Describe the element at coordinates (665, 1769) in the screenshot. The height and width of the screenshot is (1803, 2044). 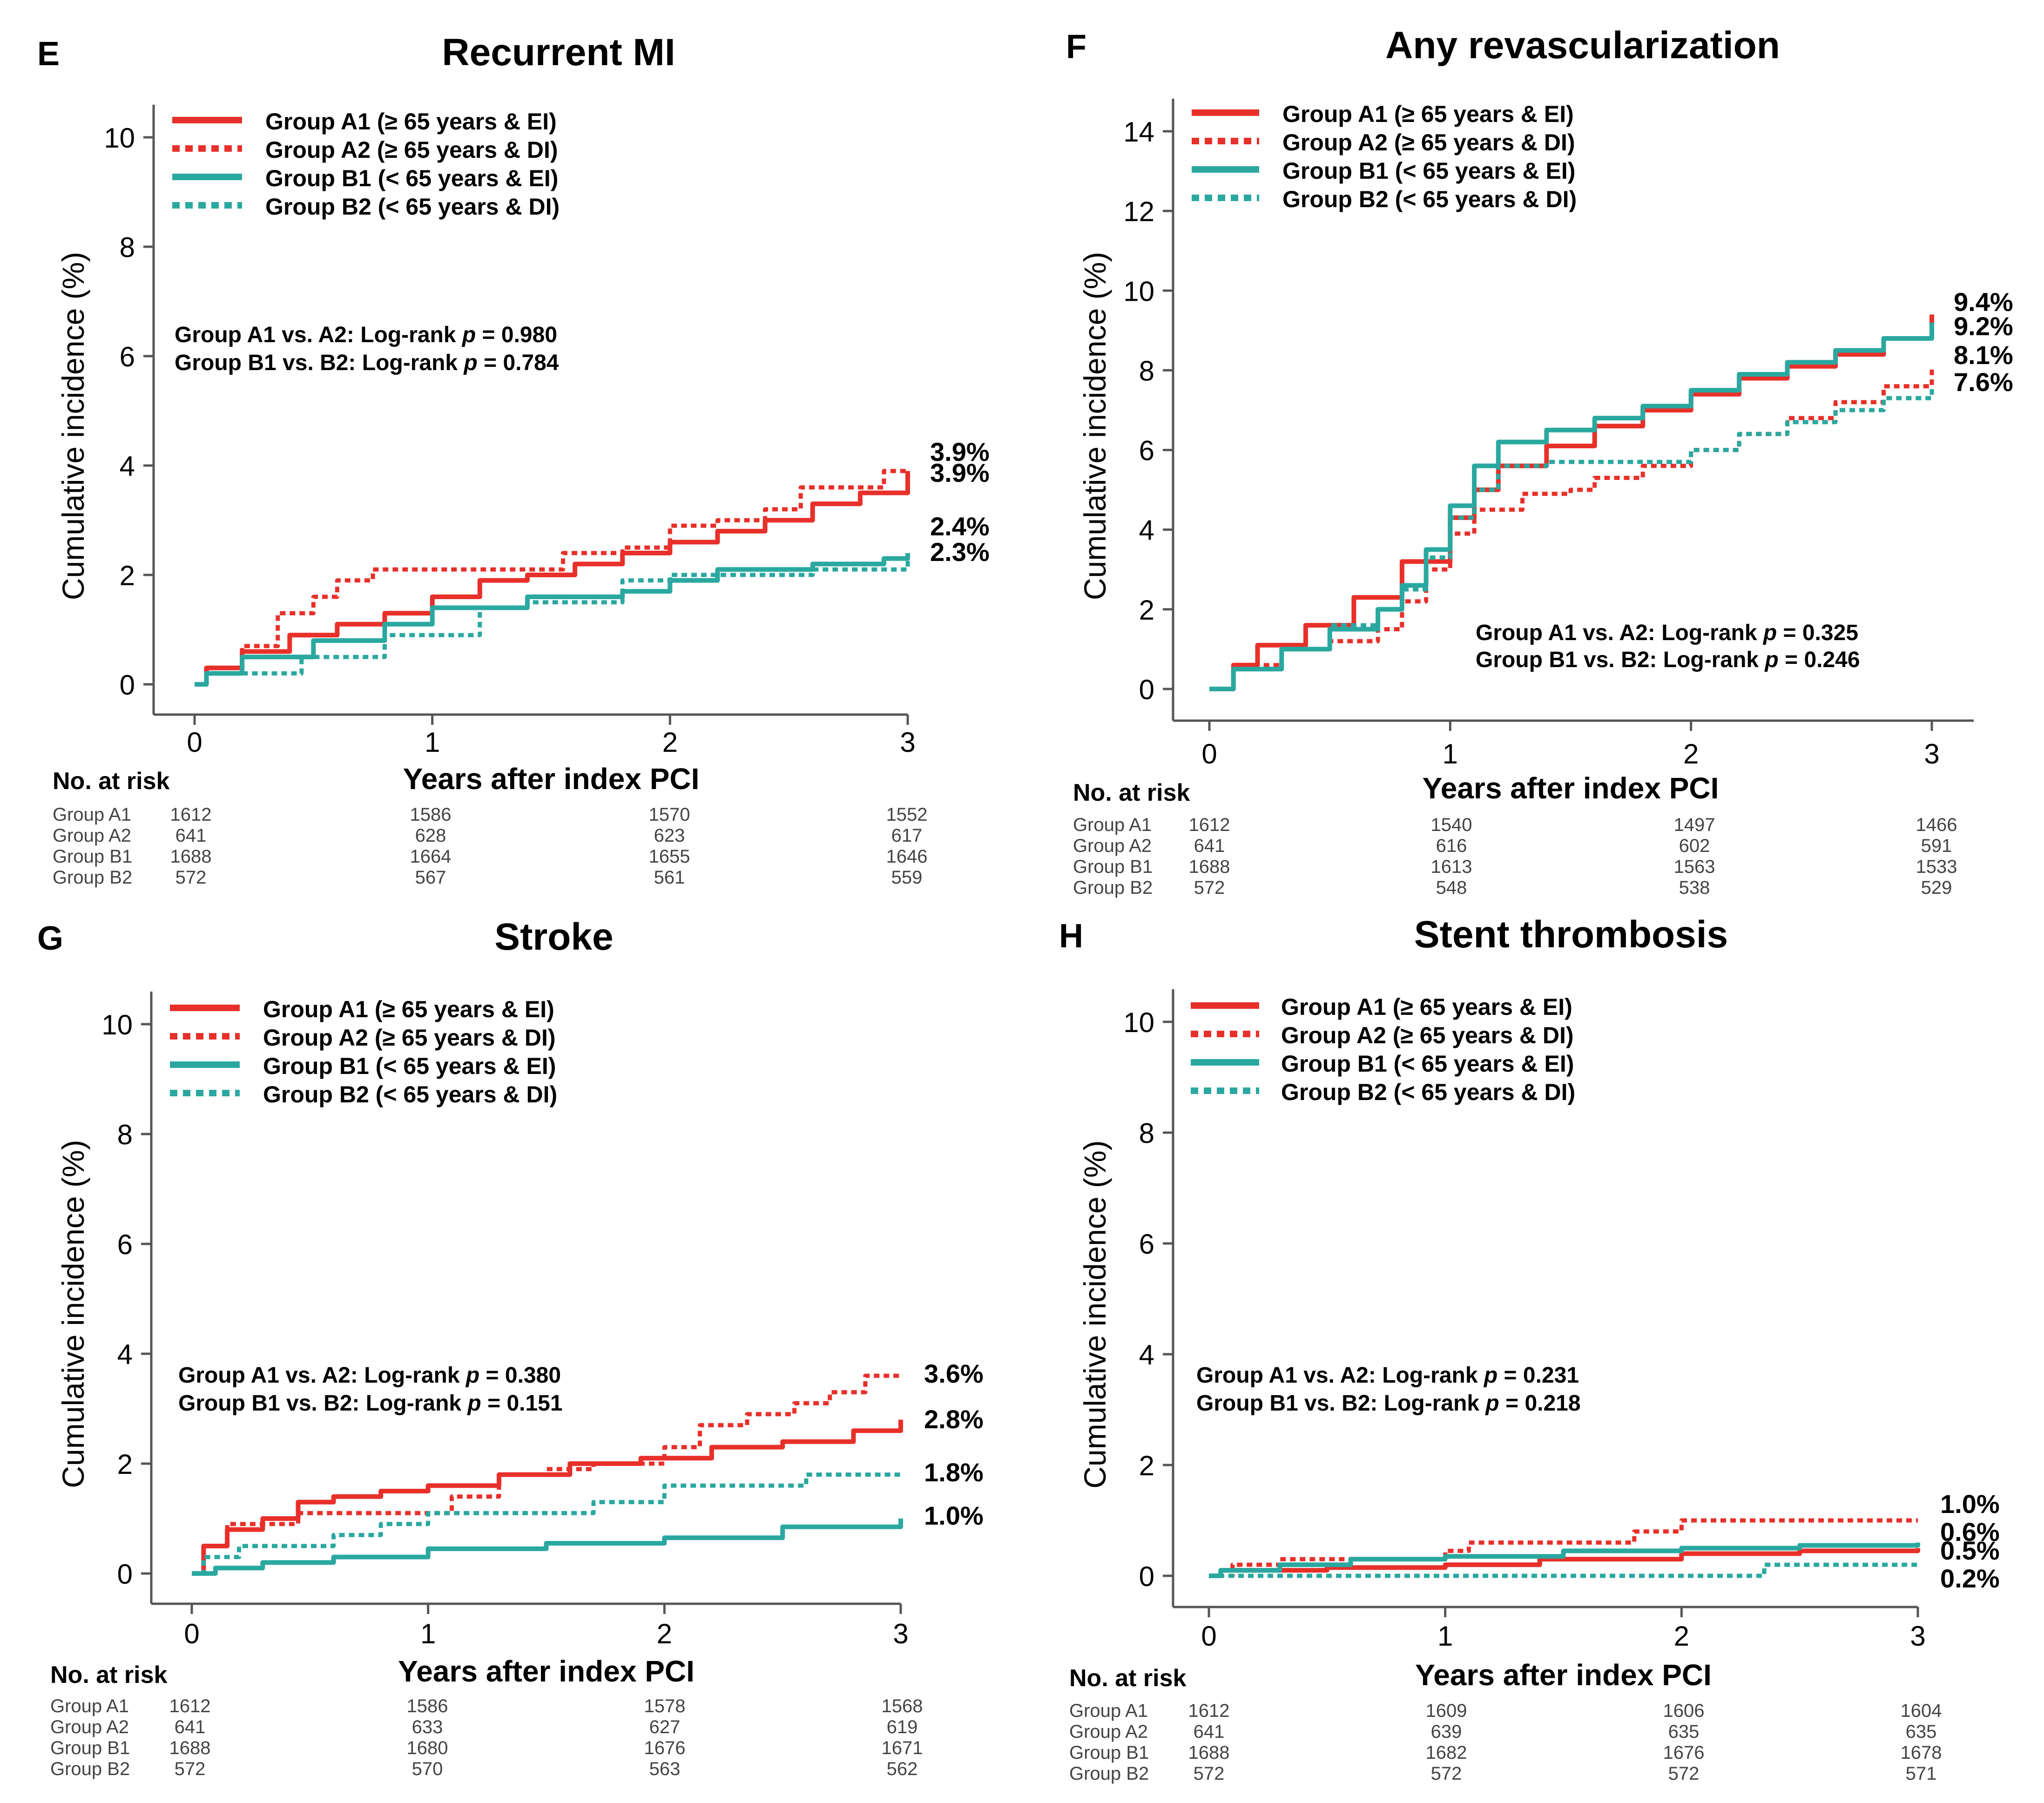
I see `risk-cell: 563` at that location.